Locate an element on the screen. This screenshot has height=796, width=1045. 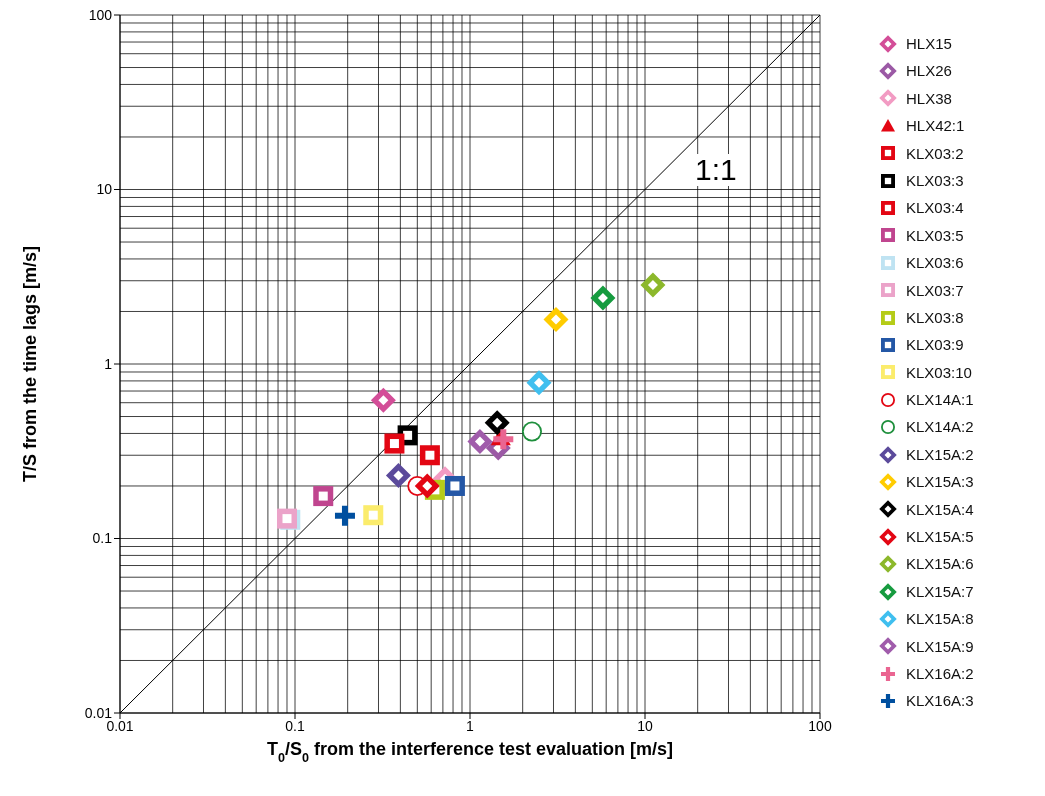
legend-label: KLX15A:6 is located at coordinates (940, 564).